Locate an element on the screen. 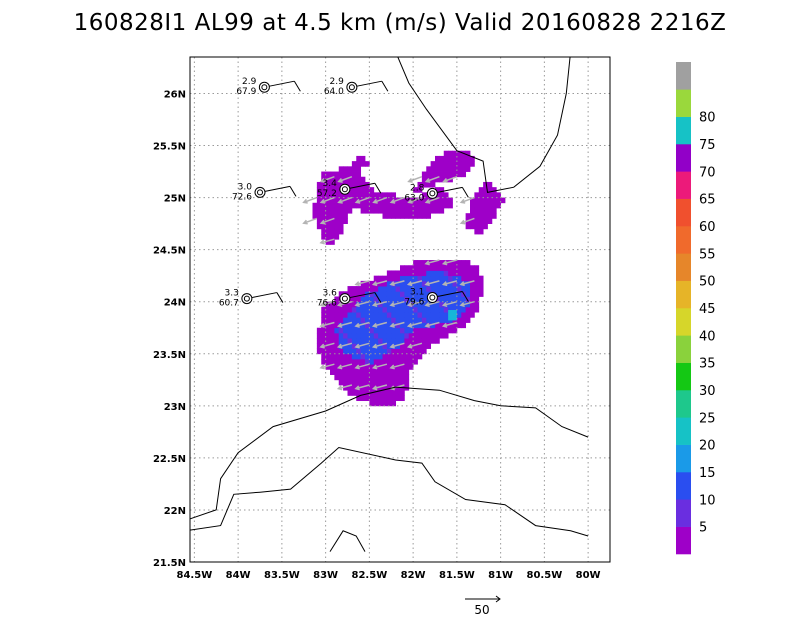 The height and width of the screenshot is (618, 800). colorbar-label: 25 is located at coordinates (707, 418).